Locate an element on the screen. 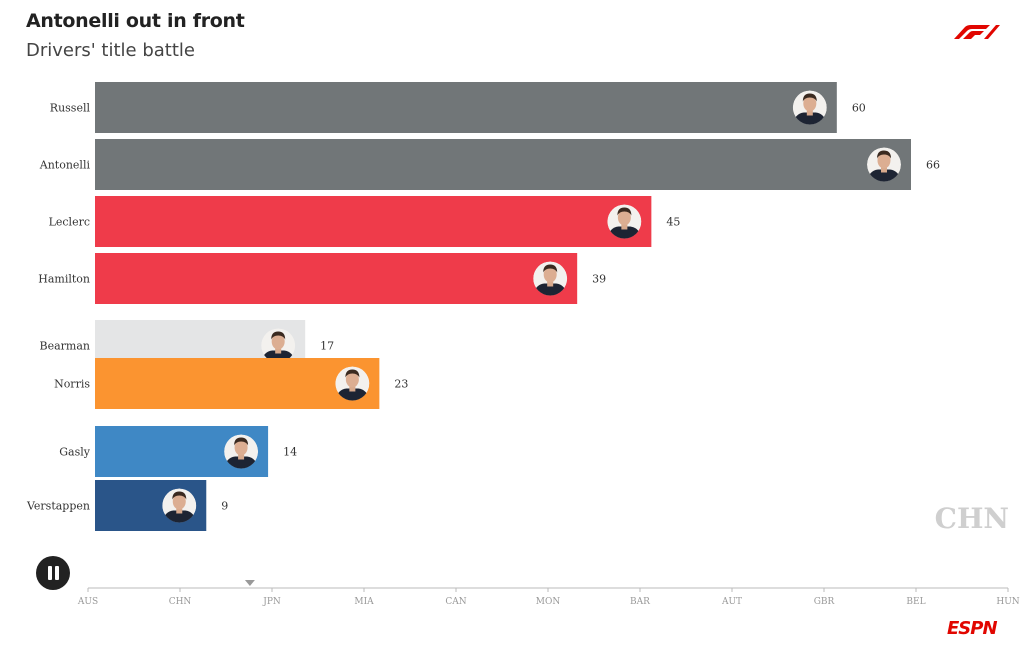 This screenshot has height=650, width=1020. espn-logo: ESPN is located at coordinates (972, 627).